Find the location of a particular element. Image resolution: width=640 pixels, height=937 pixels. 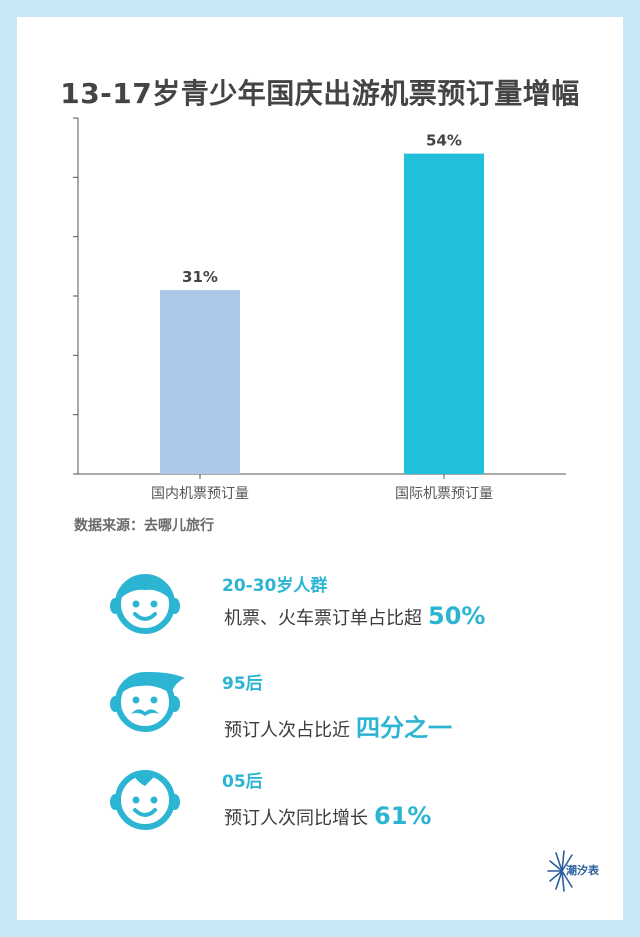

stat-value: 四分之一 is located at coordinates (404, 728).